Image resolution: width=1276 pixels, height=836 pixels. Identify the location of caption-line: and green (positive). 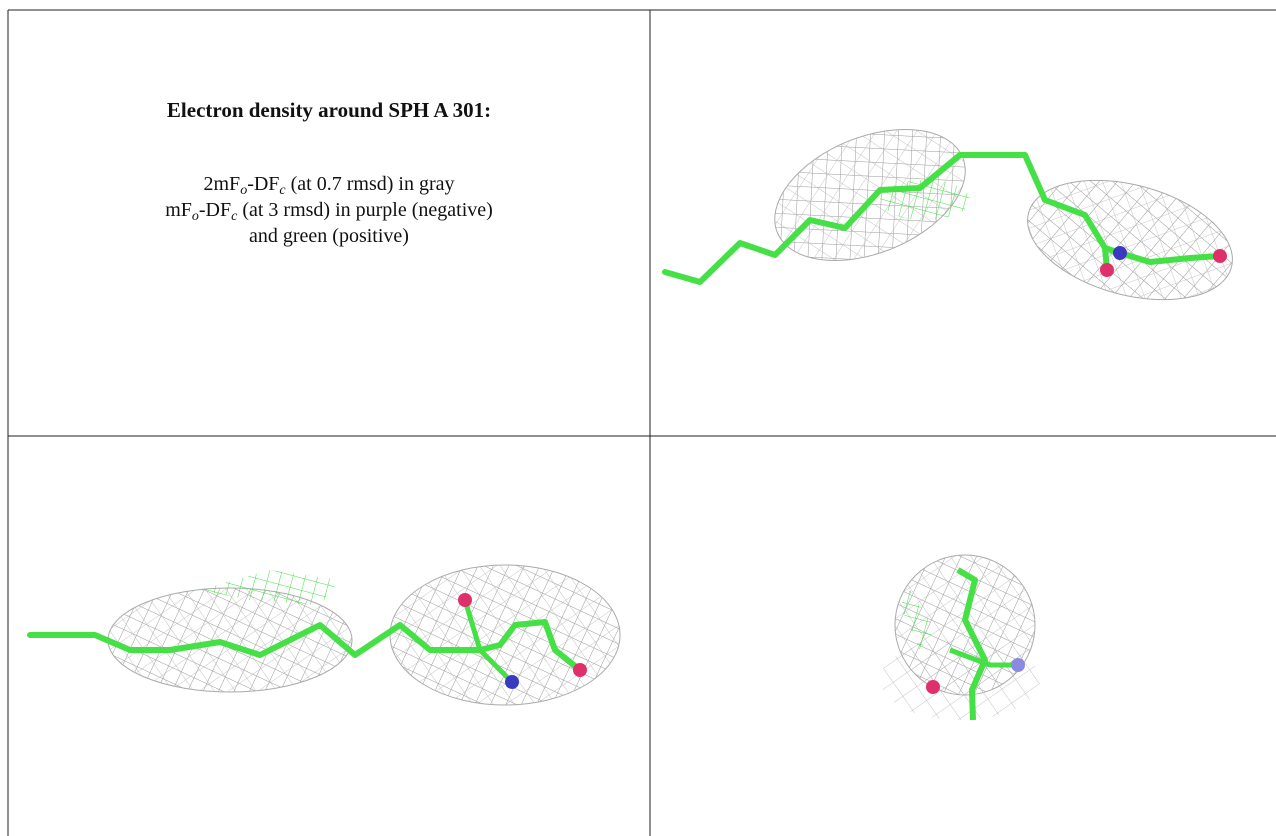
(329, 236).